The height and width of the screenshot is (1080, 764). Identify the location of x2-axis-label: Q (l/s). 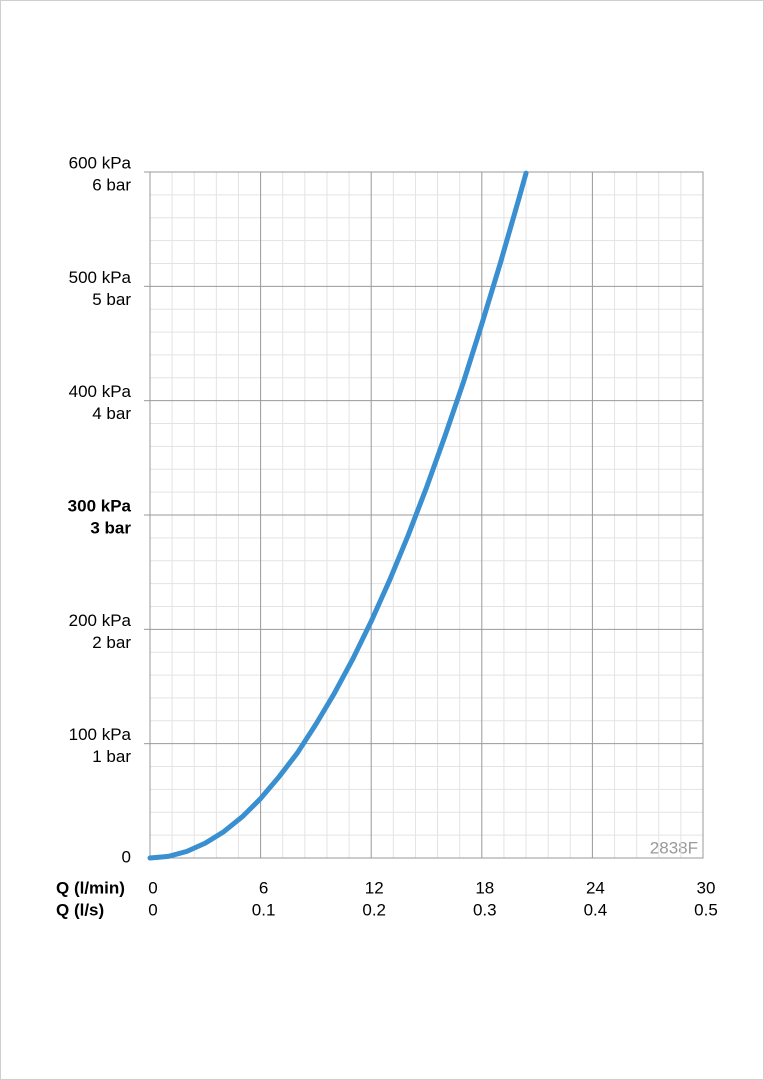
(80, 909).